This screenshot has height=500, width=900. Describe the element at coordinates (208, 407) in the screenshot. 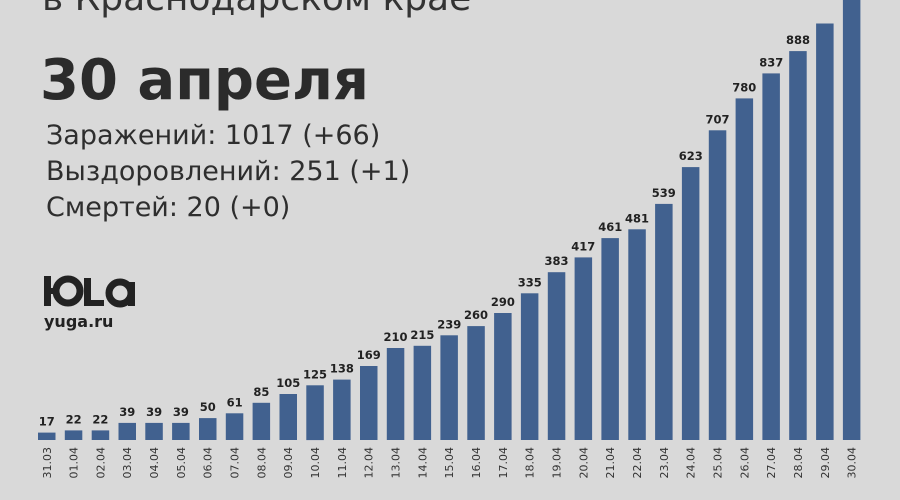

I see `value-label-06.04: 50` at that location.